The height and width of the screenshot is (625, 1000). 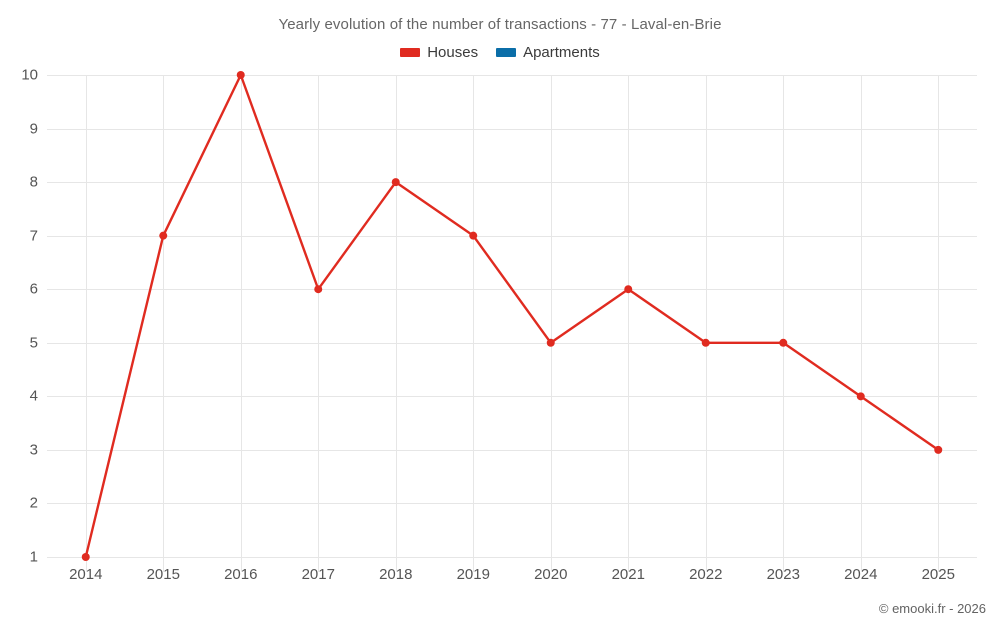 I want to click on legend-item-apartments: Apartments, so click(x=548, y=52).